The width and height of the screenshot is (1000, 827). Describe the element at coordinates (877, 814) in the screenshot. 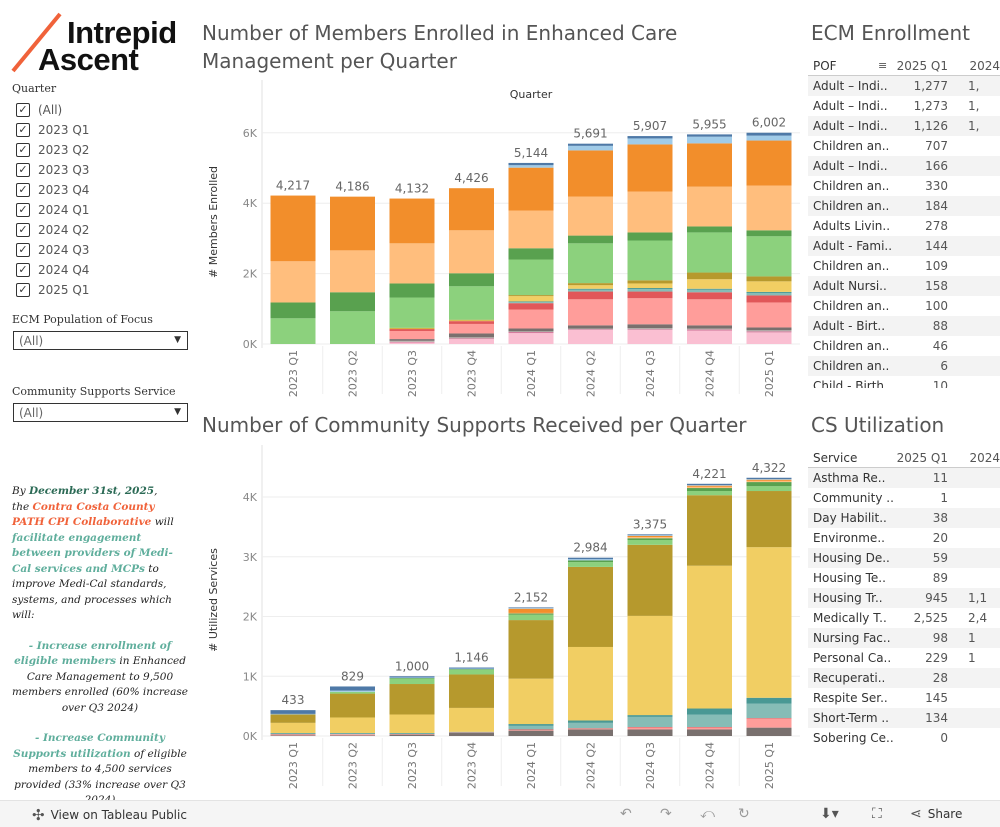

I see `fullscreen-icon: ⛶` at that location.